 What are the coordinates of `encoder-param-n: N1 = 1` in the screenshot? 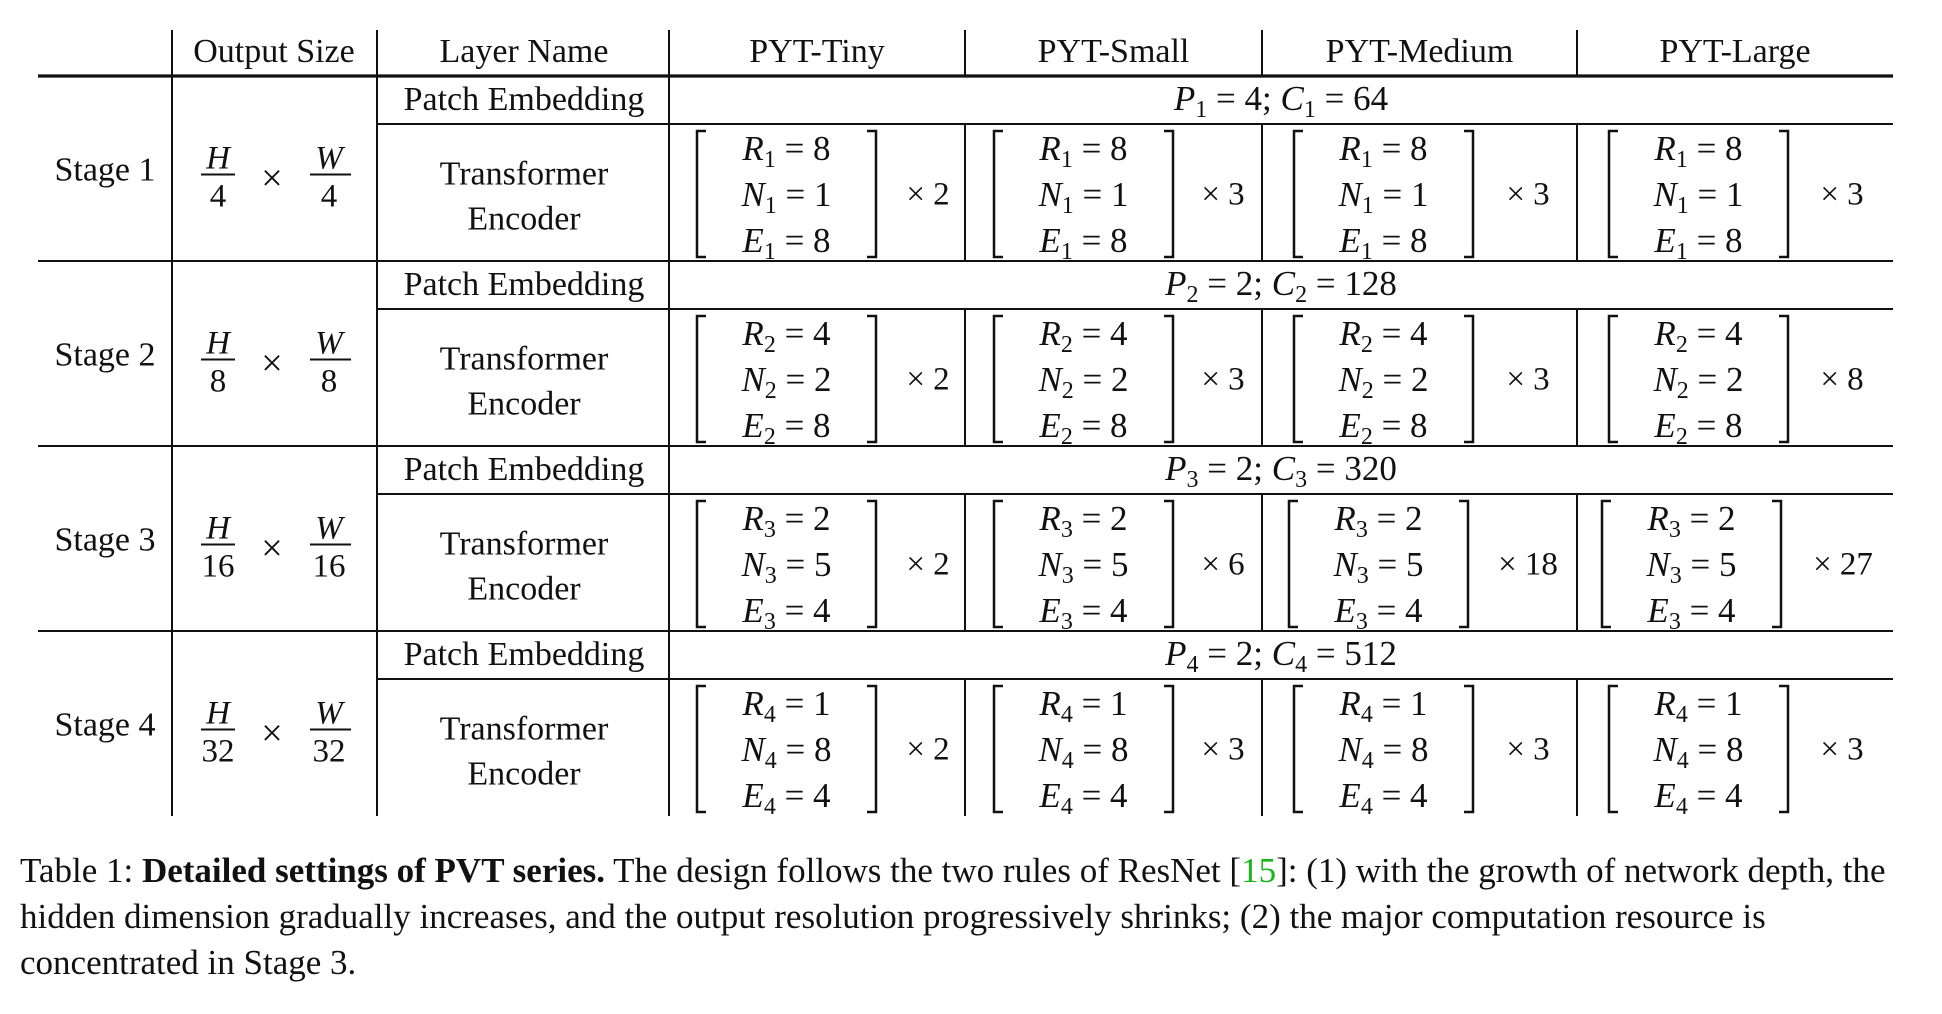 It's located at (1082, 197).